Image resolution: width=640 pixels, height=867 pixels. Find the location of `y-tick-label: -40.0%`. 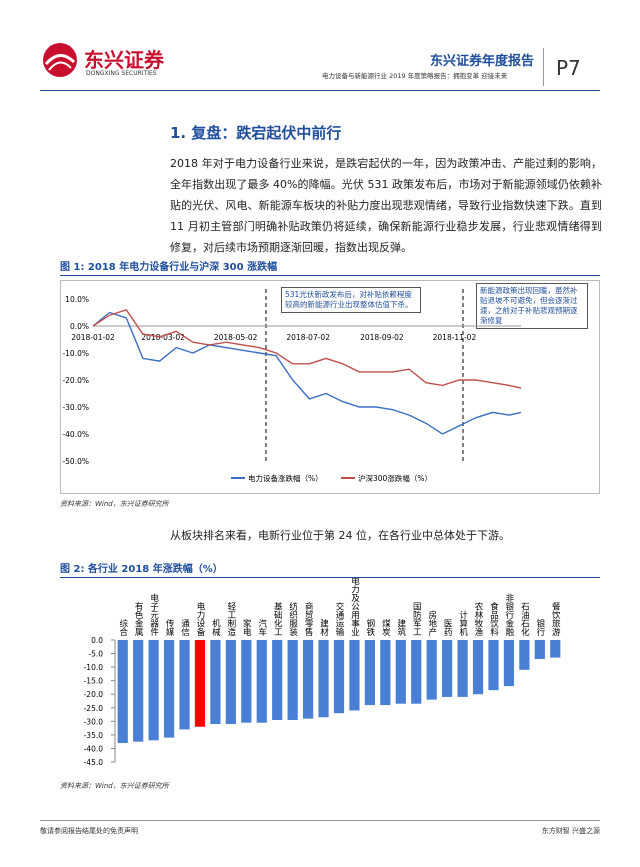

y-tick-label: -40.0% is located at coordinates (75, 434).